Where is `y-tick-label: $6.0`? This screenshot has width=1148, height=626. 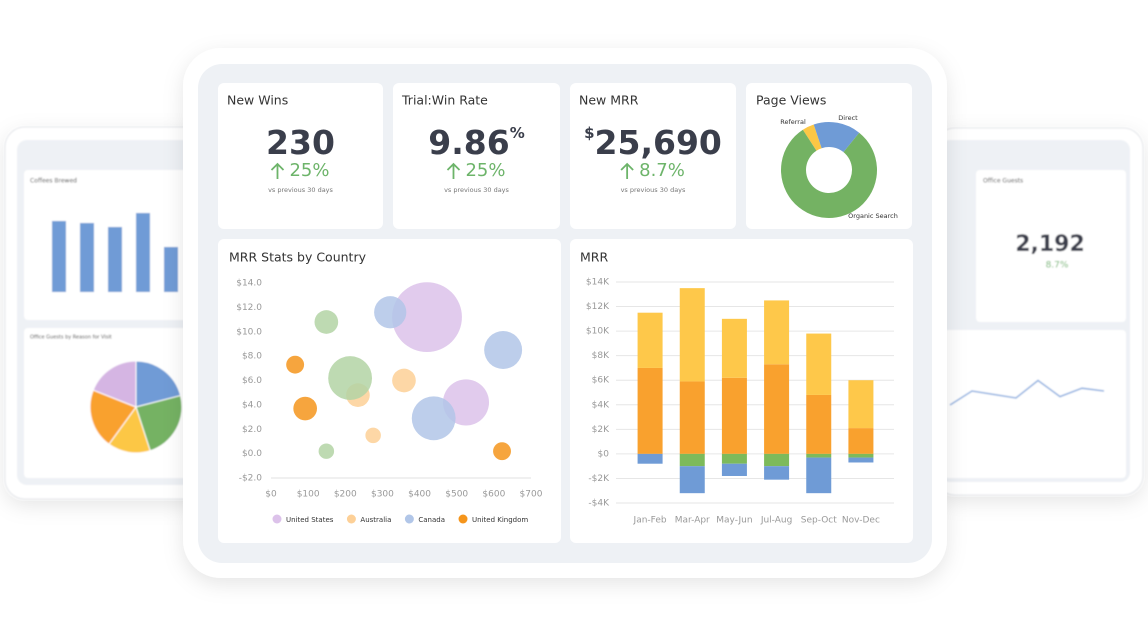
y-tick-label: $6.0 is located at coordinates (252, 381).